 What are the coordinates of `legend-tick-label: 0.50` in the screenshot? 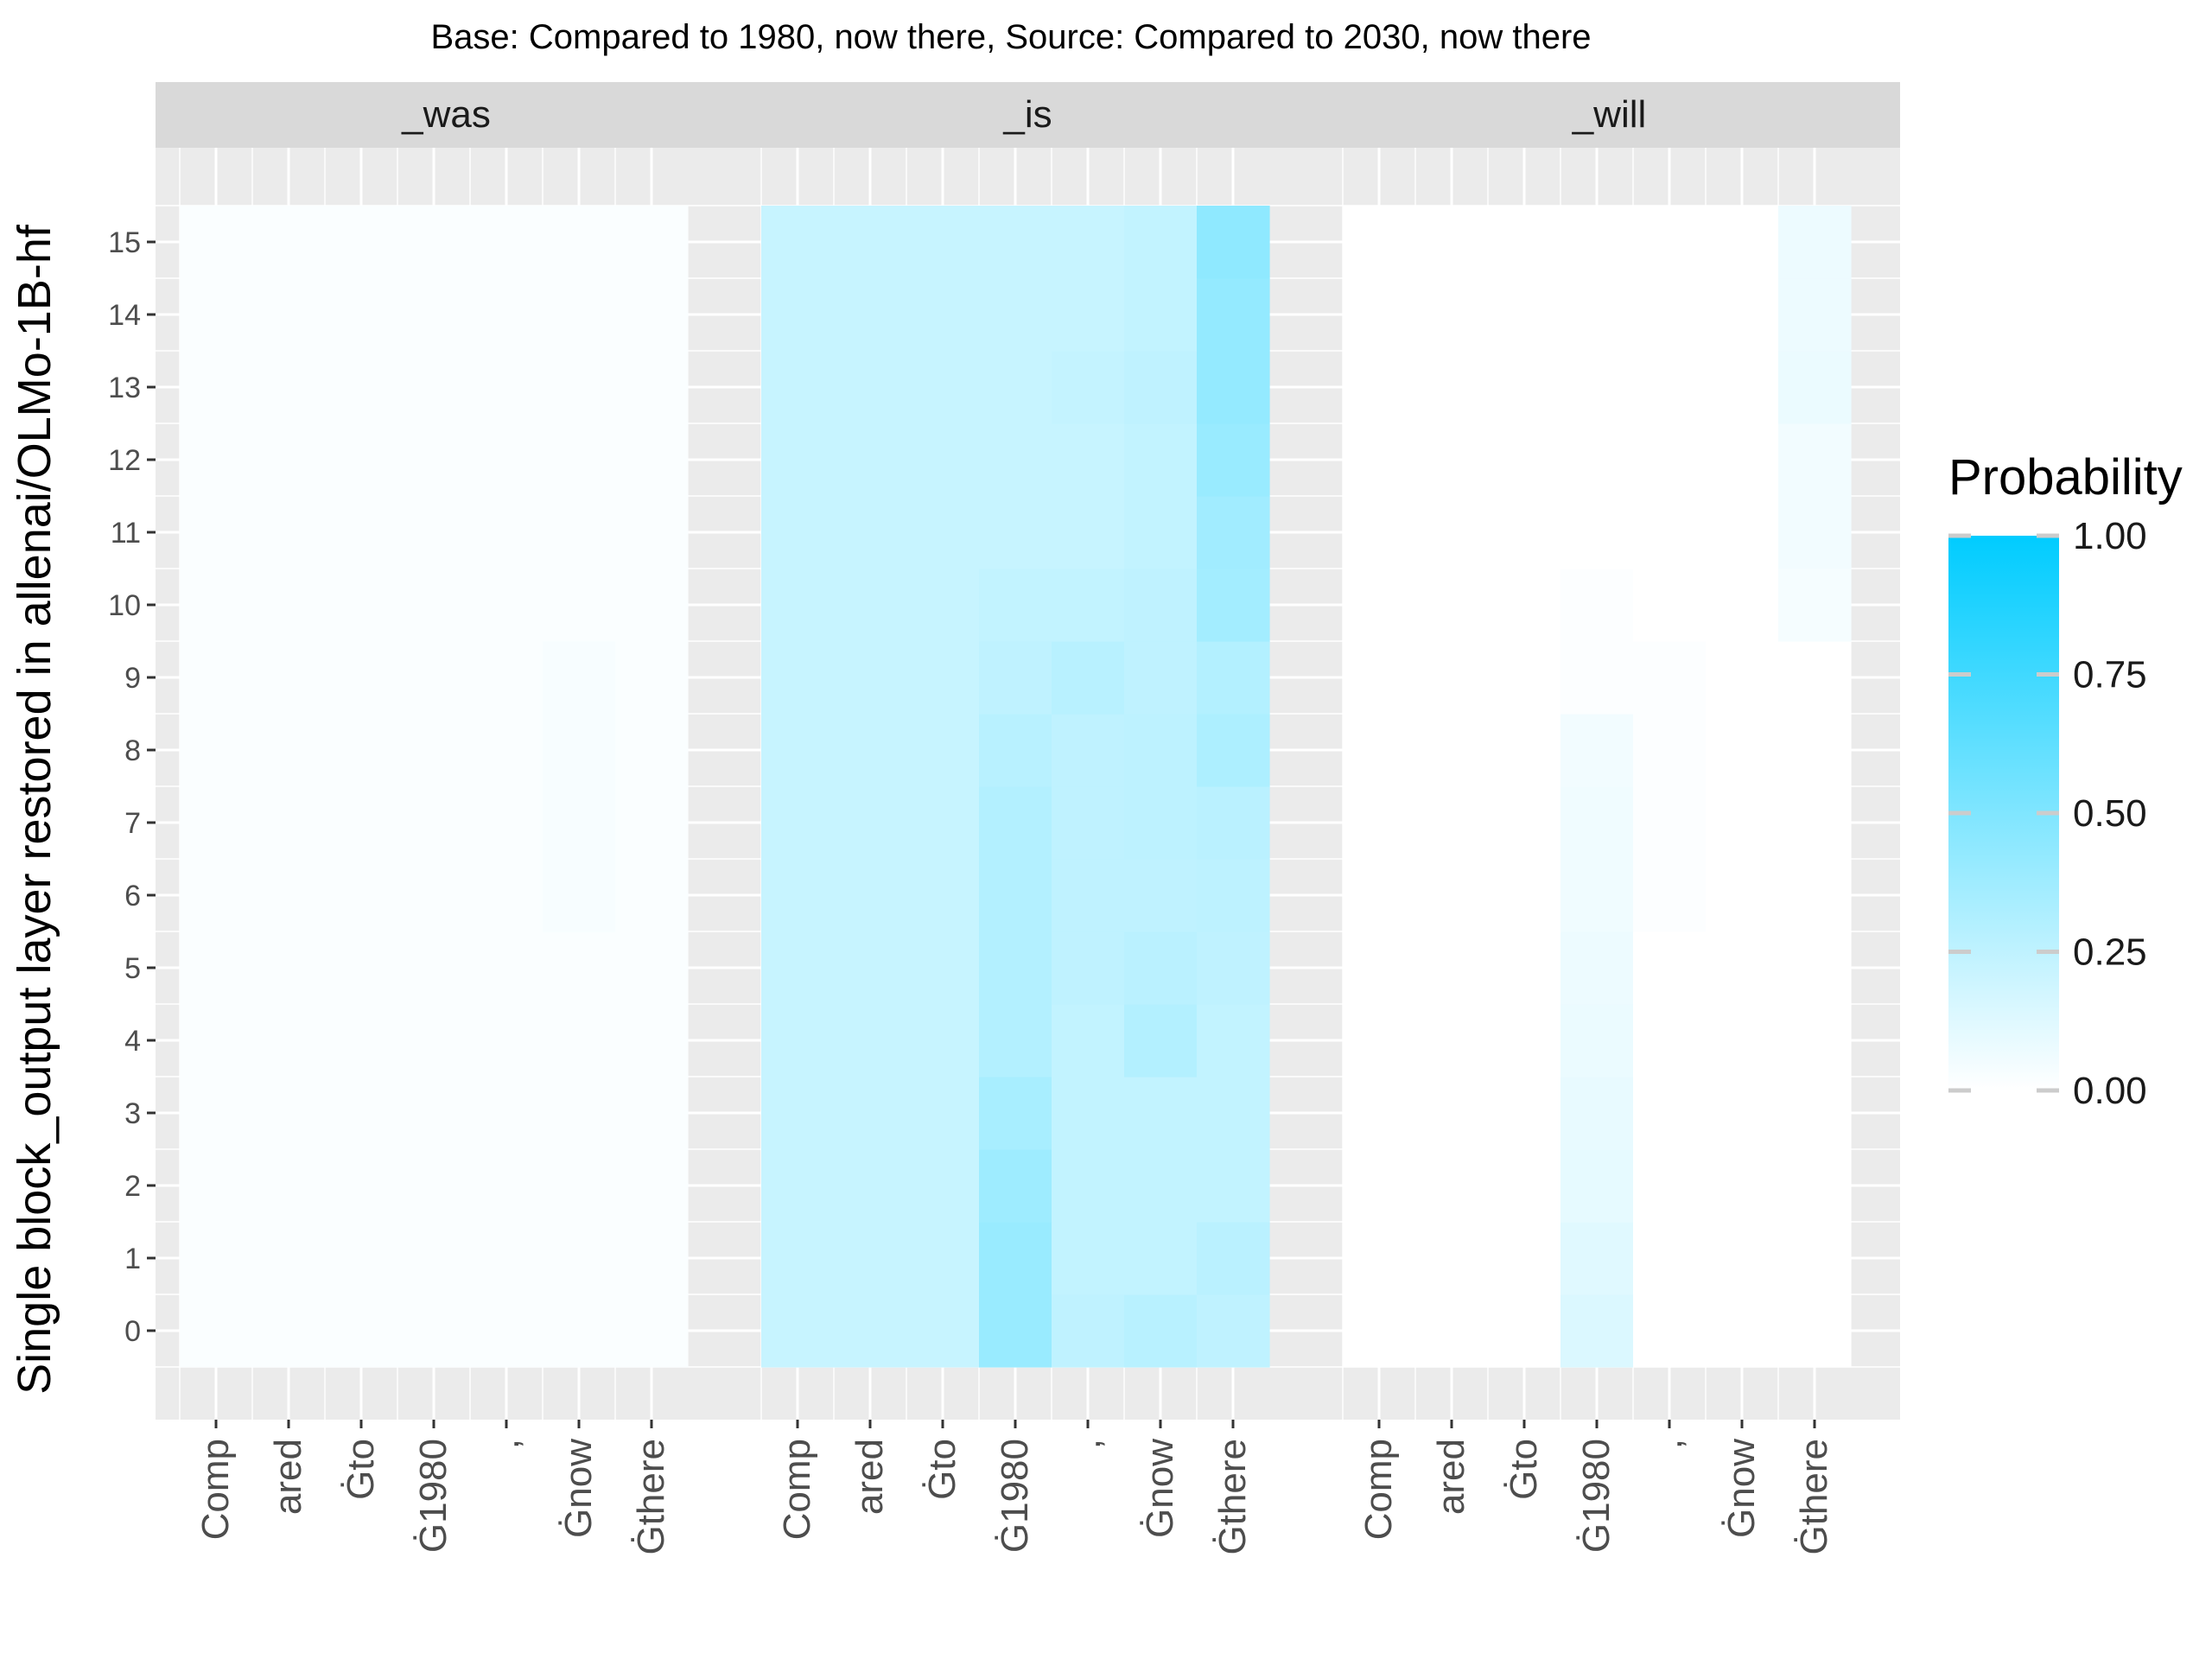 It's located at (2110, 813).